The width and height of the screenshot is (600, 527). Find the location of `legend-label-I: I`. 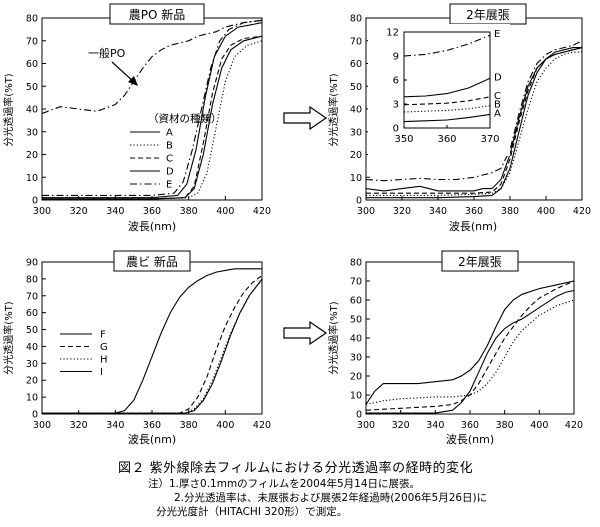

legend-label-I: I is located at coordinates (101, 372).